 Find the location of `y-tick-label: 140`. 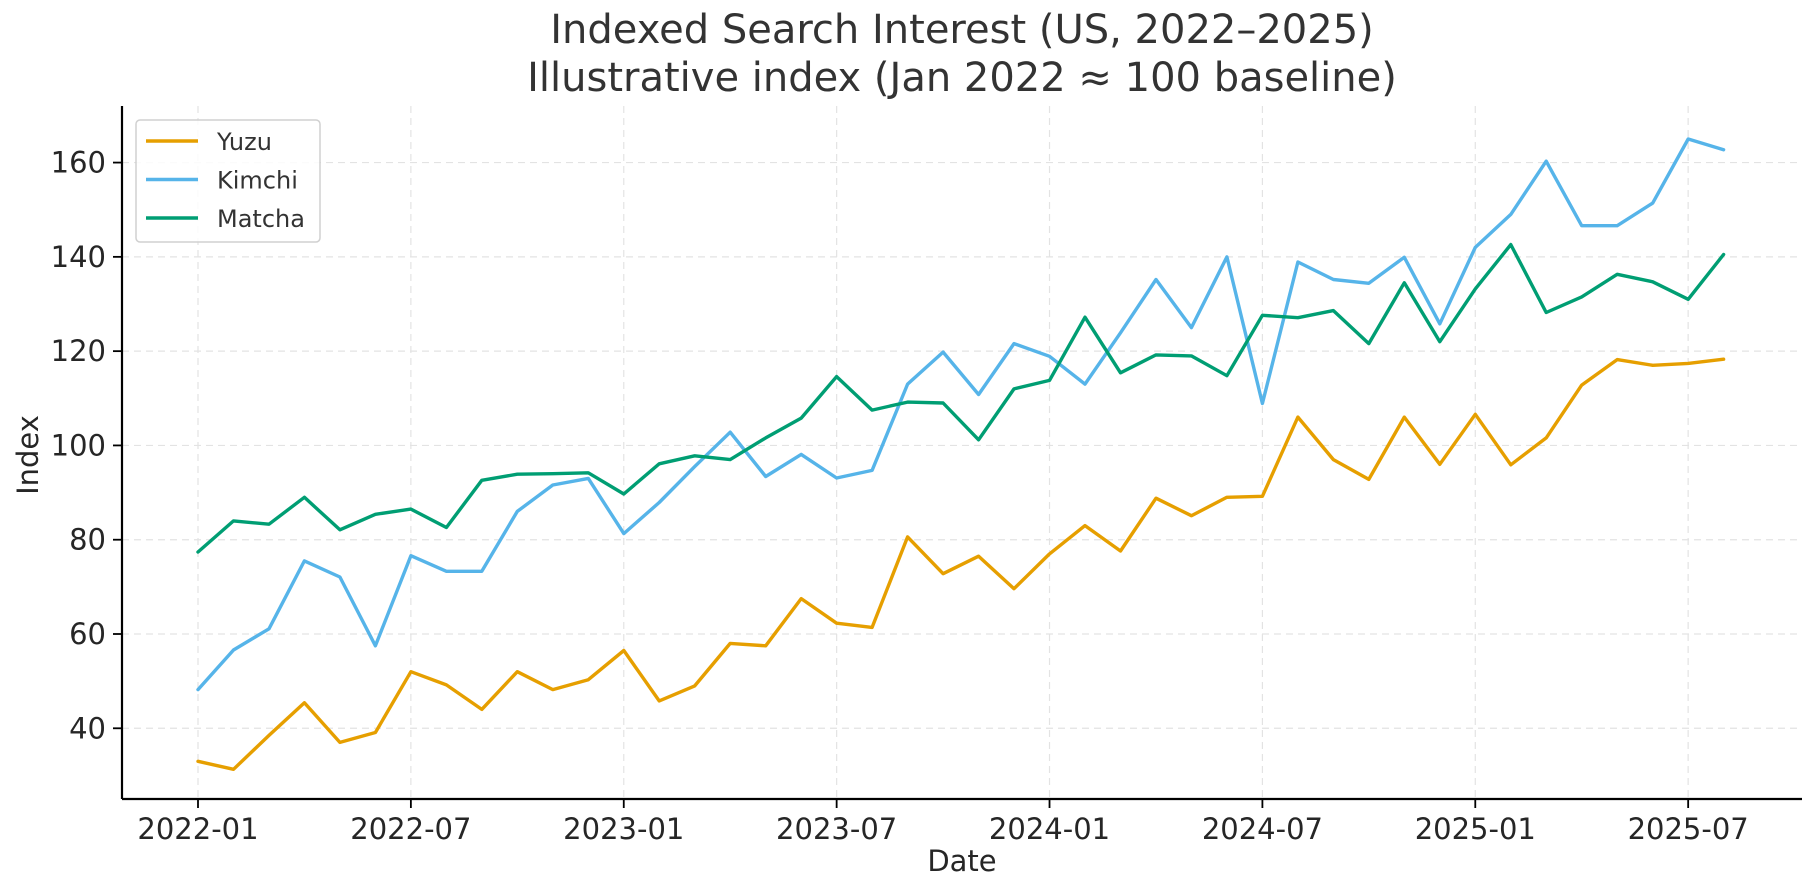

y-tick-label: 140 is located at coordinates (78, 257).